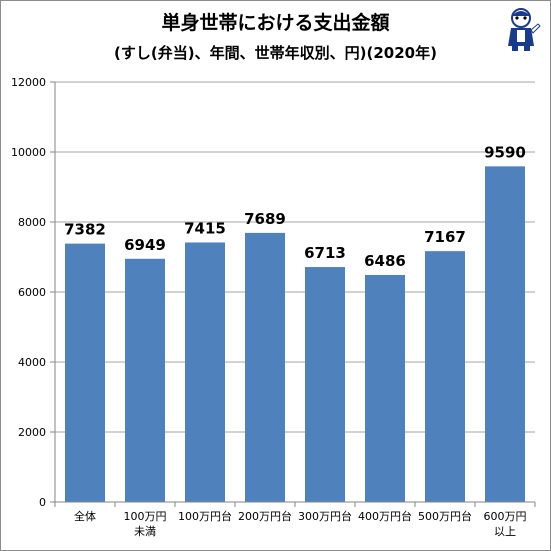 This screenshot has height=551, width=551. I want to click on y-tick-label: 0, so click(42, 502).